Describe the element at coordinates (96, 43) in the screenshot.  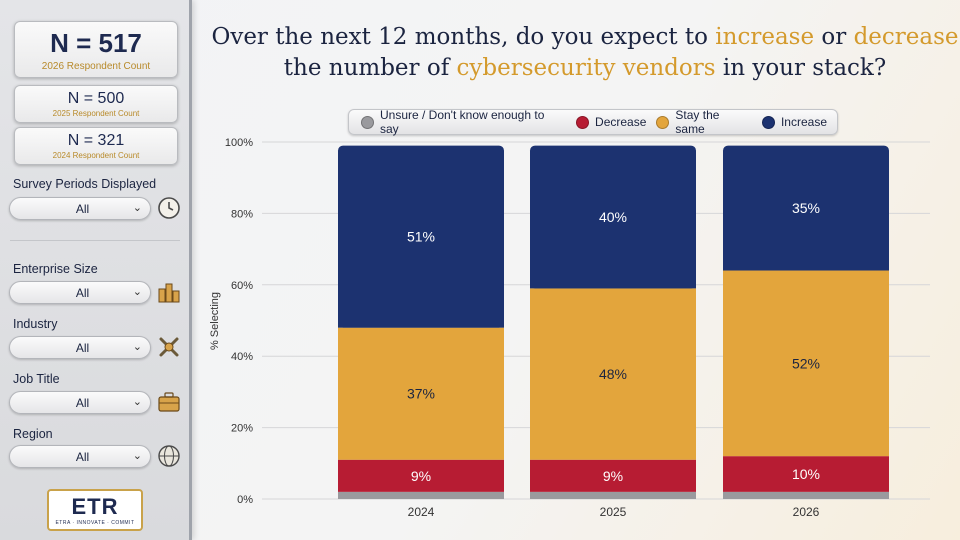
I see `respondent-count-value: N = 517` at that location.